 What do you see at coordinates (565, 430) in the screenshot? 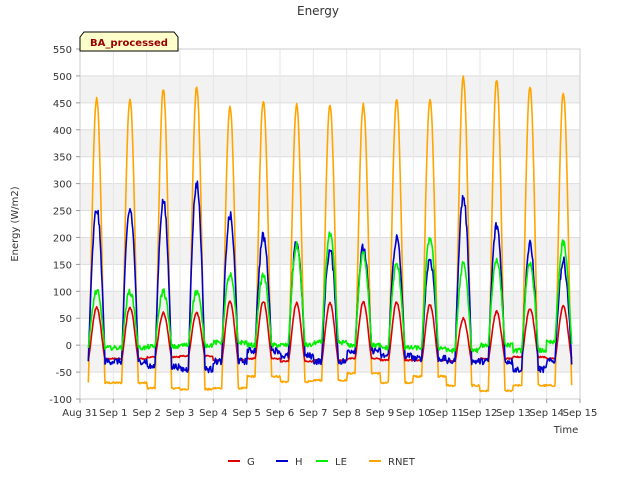
I see `x-axis-label: Time` at bounding box center [565, 430].